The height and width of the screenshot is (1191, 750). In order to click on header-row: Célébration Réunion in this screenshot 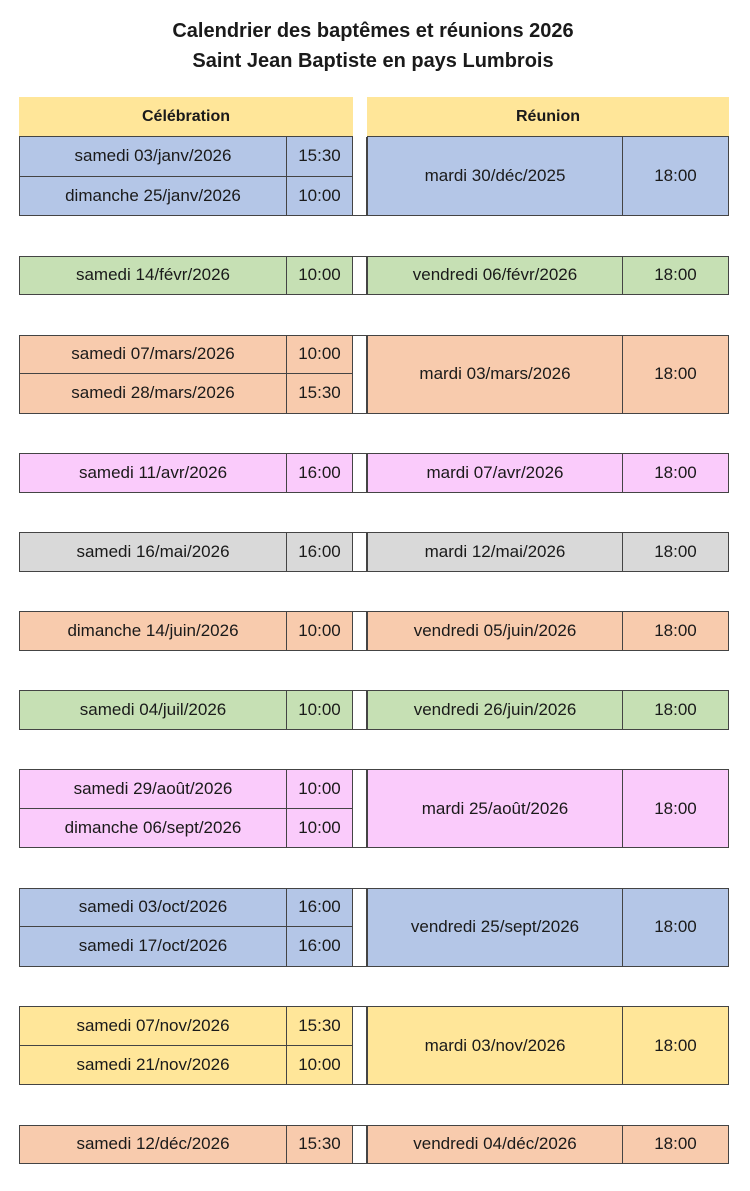, I will do `click(374, 117)`.